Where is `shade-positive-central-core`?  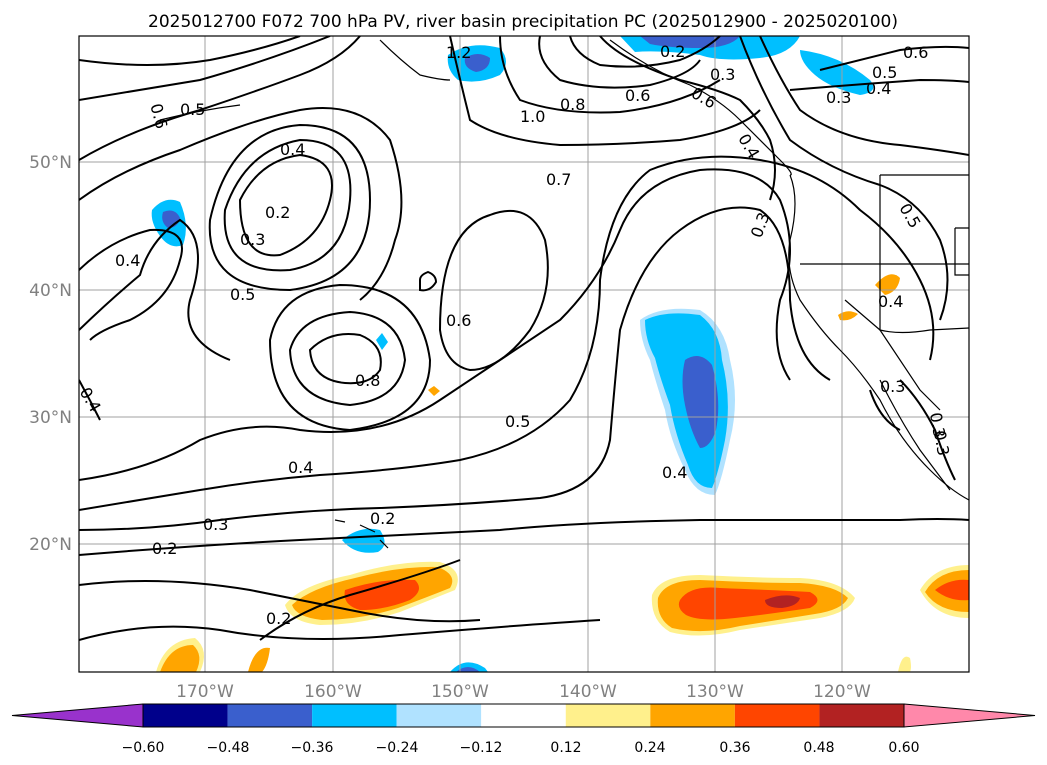 shade-positive-central-core is located at coordinates (381, 594).